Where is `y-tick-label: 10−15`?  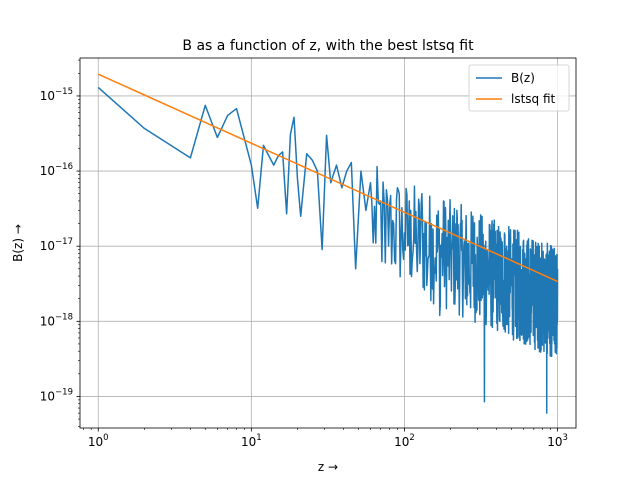 y-tick-label: 10−15 is located at coordinates (56, 95).